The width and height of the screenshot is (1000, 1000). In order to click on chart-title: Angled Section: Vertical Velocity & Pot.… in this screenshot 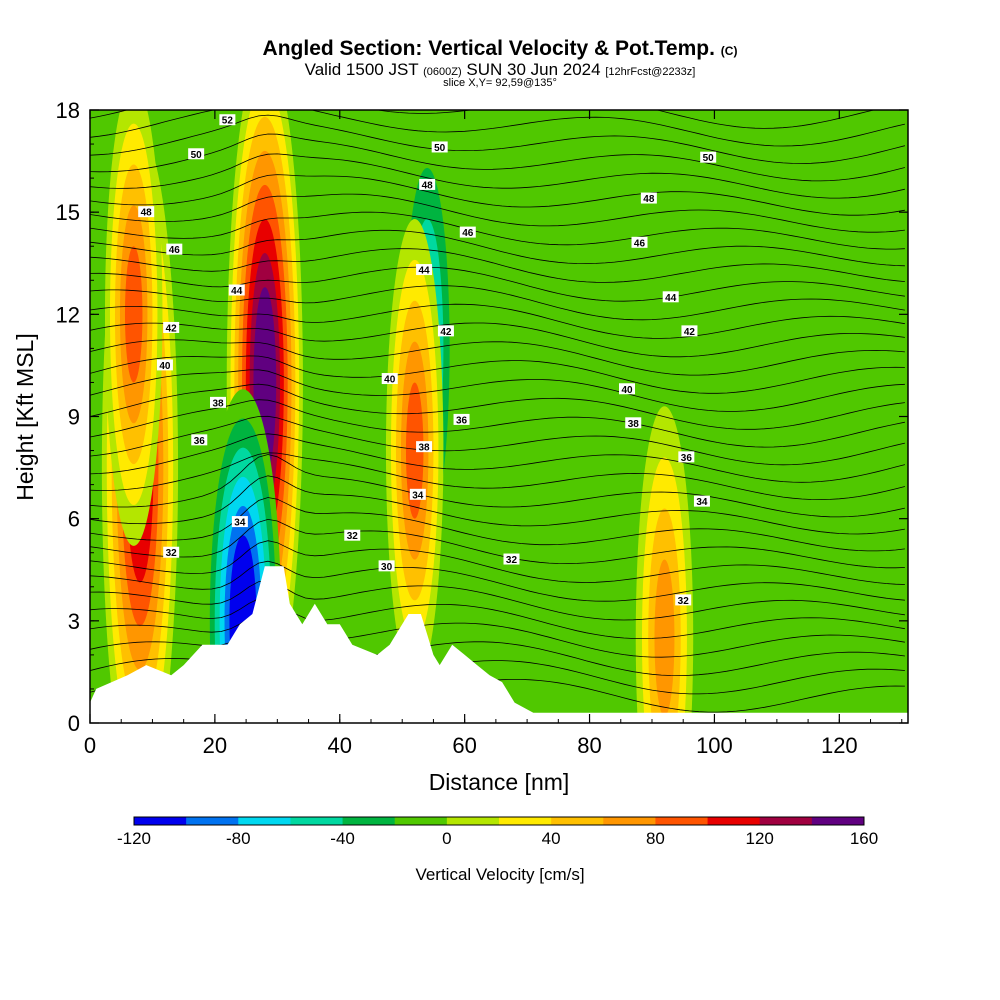, I will do `click(500, 50)`.